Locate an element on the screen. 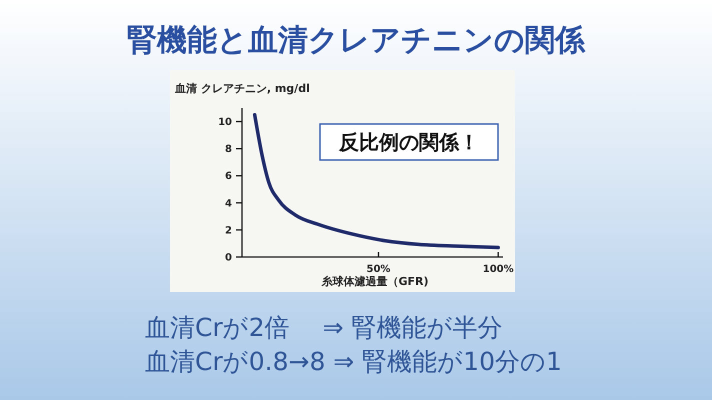 The image size is (712, 400). y-tick-label: 2 is located at coordinates (228, 230).